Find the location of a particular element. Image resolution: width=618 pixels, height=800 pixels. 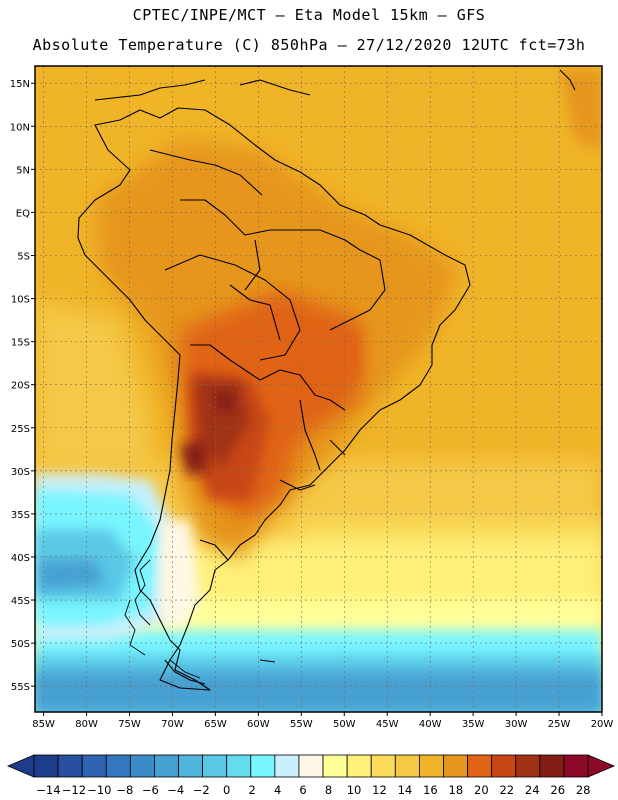

lat-tick-label: 40S is located at coordinates (20, 558).